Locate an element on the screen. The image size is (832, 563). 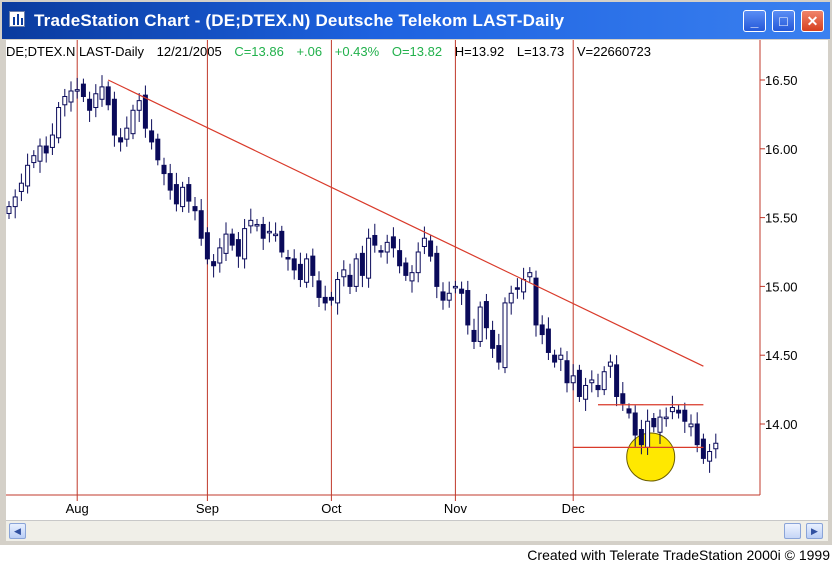
scroll-left-button: ◀ is located at coordinates (17, 531).